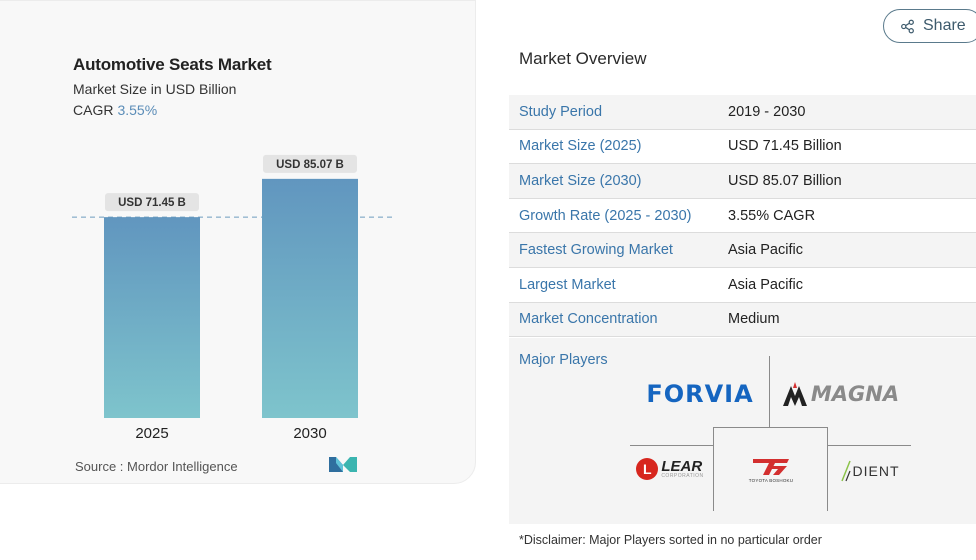 Image resolution: width=976 pixels, height=560 pixels. Describe the element at coordinates (785, 180) in the screenshot. I see `overview-value: USD 85.07 Billion` at that location.